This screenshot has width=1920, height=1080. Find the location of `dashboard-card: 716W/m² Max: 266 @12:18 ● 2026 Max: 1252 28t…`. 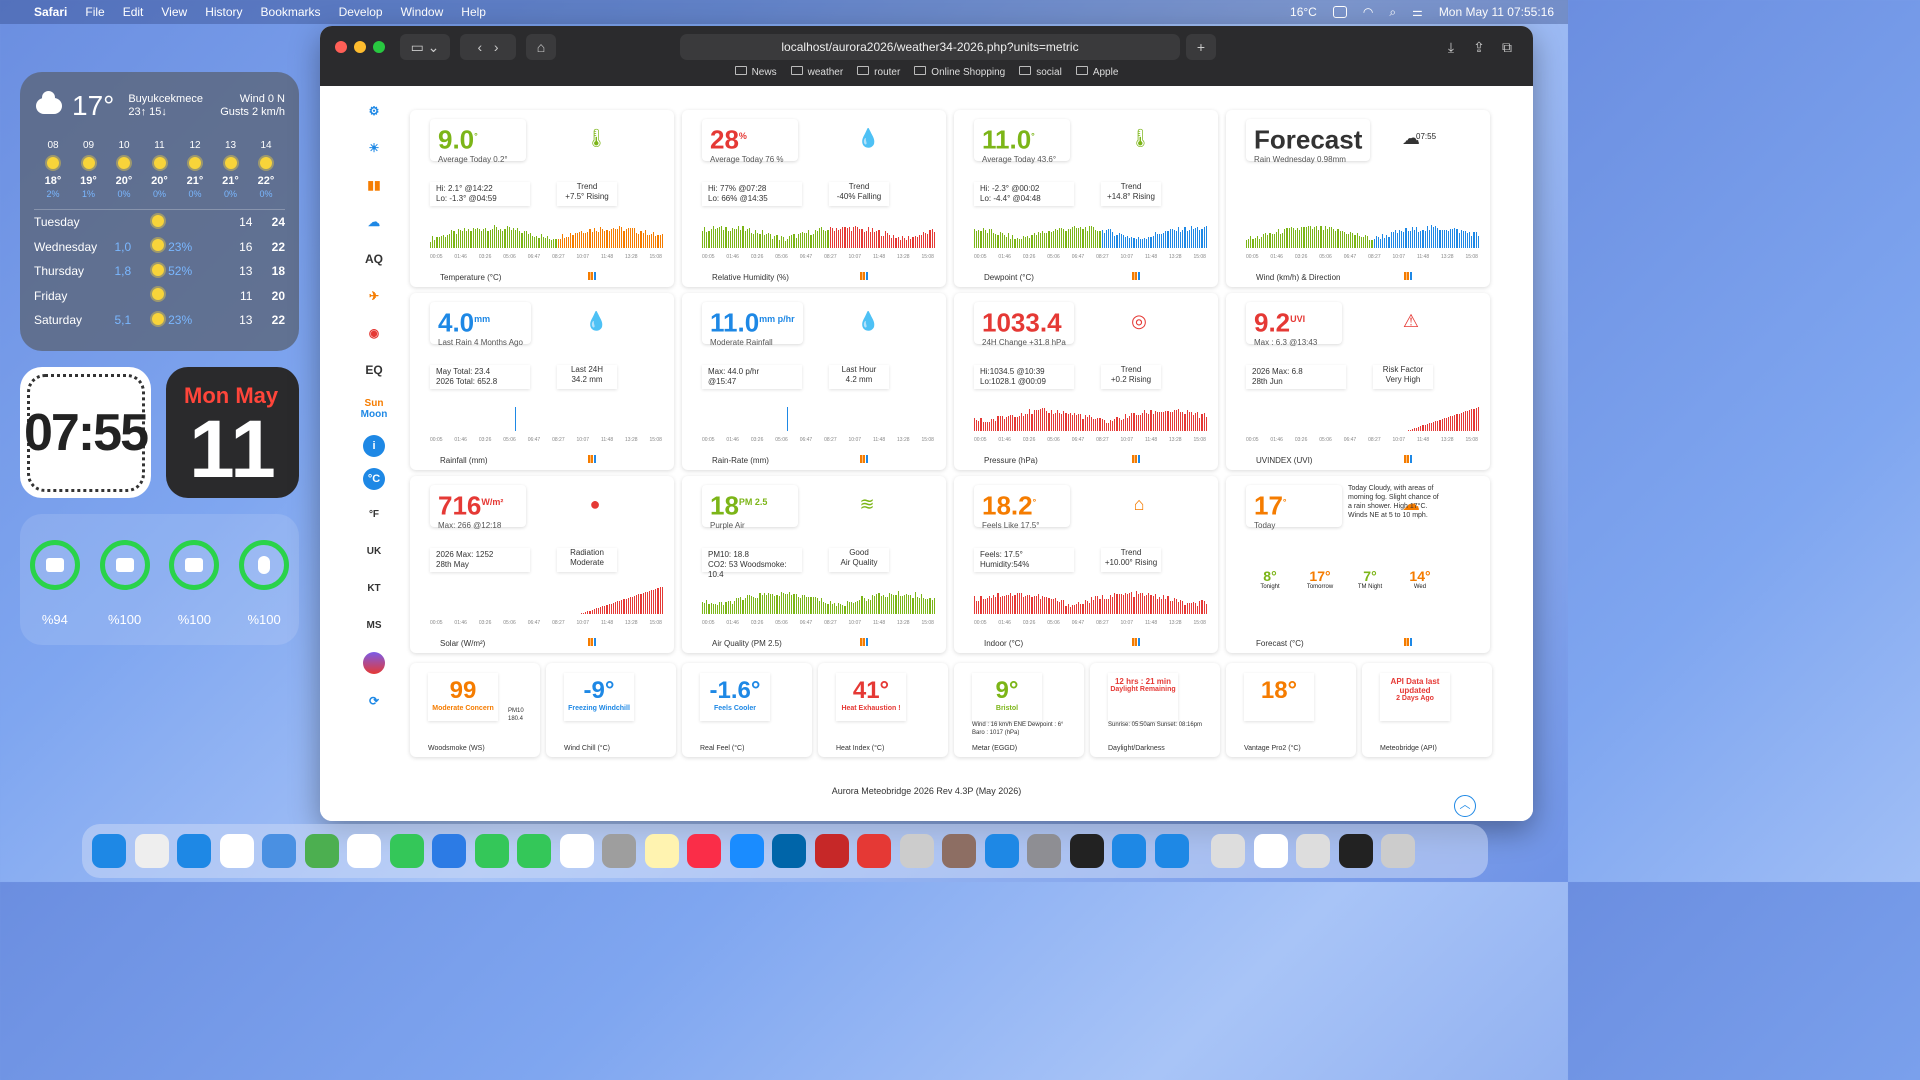

dashboard-card: 716W/m² Max: 266 @12:18 ● 2026 Max: 1252 28t… is located at coordinates (542, 564).